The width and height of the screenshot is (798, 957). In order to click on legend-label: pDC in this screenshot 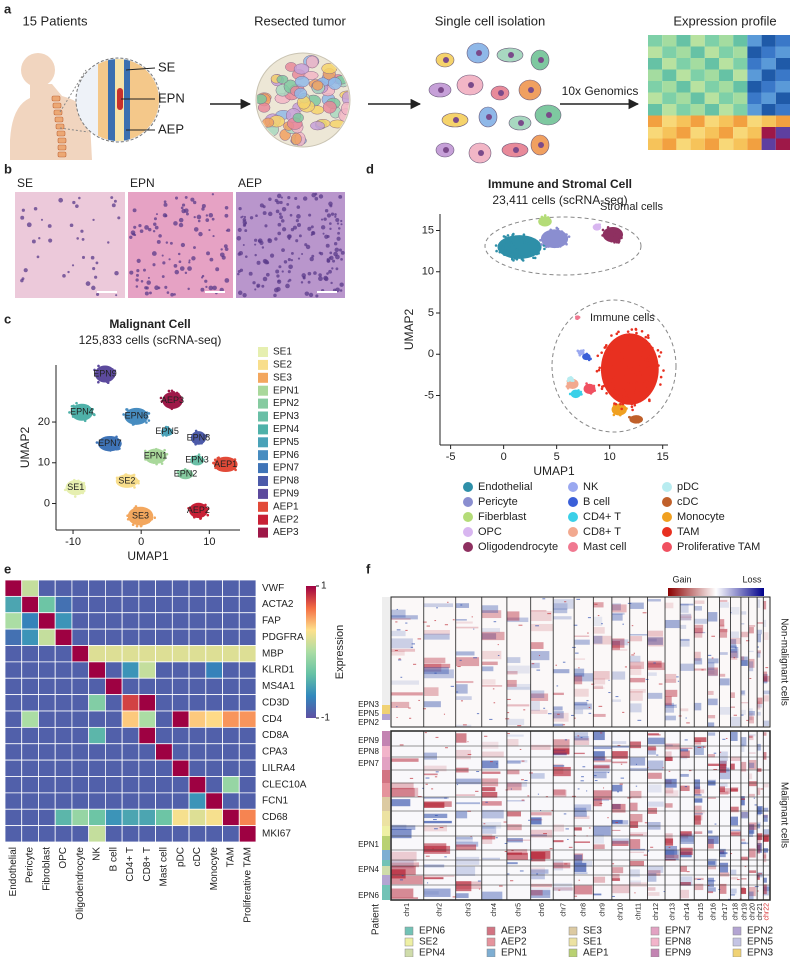, I will do `click(688, 487)`.